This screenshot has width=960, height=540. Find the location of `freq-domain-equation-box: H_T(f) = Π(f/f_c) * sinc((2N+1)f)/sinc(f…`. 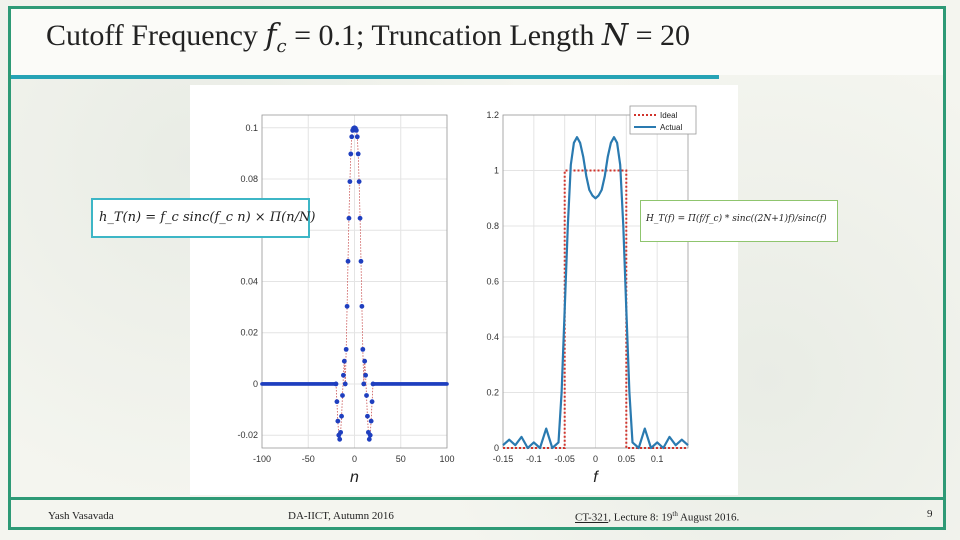

freq-domain-equation-box: H_T(f) = Π(f/f_c) * sinc((2N+1)f)/sinc(f… is located at coordinates (739, 221).